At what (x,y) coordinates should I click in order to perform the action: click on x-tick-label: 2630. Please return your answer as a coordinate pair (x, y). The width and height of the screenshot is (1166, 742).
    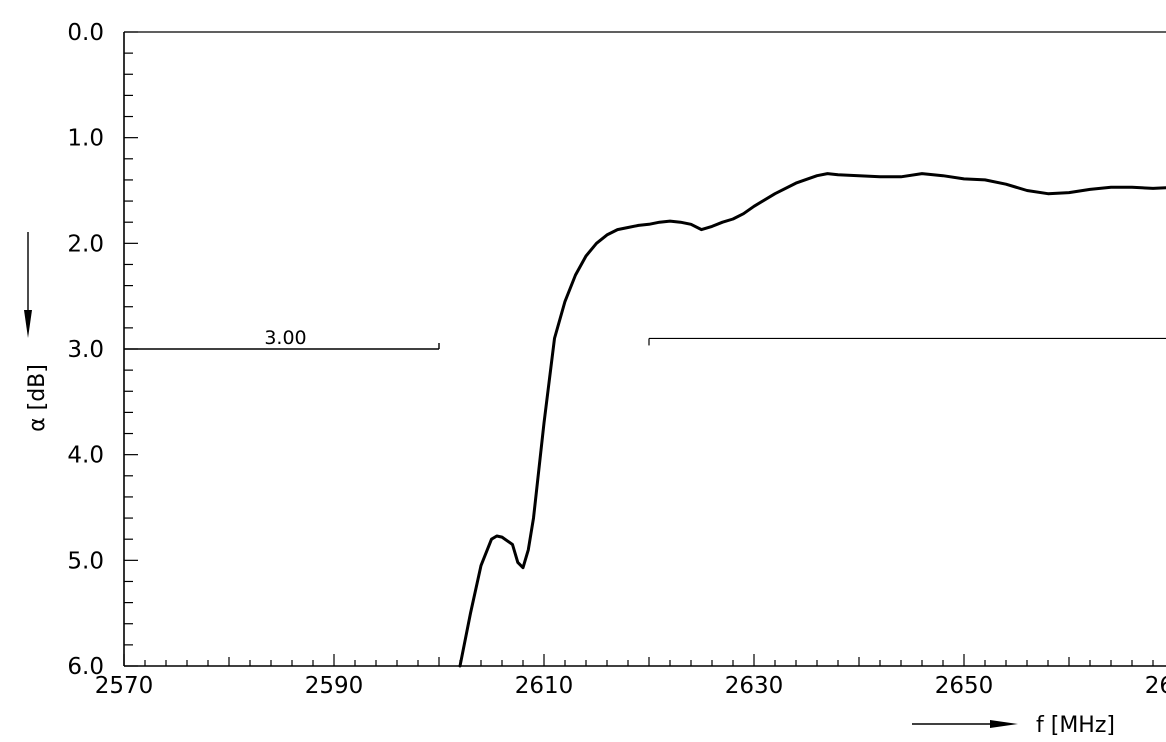
    Looking at the image, I should click on (754, 686).